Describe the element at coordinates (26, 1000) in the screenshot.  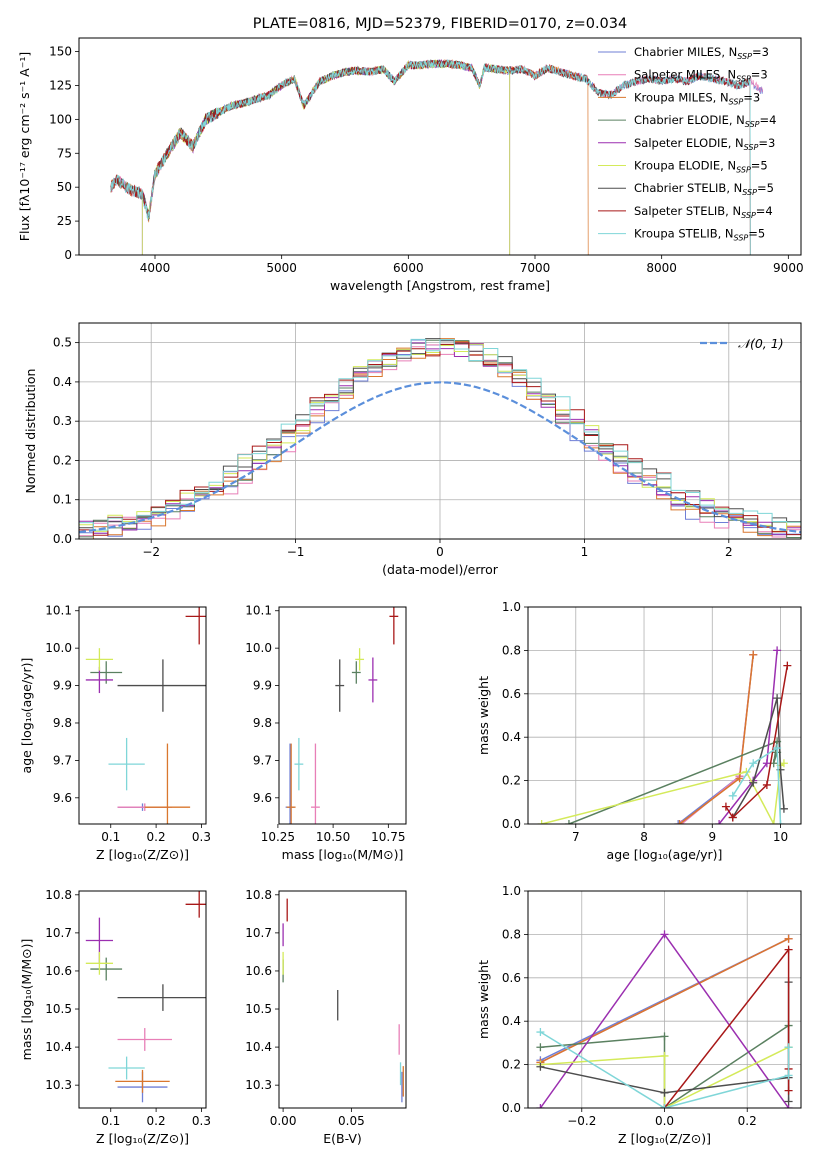
I see `y-axis-label: mass [log₁₀(M/M⊙)]` at that location.